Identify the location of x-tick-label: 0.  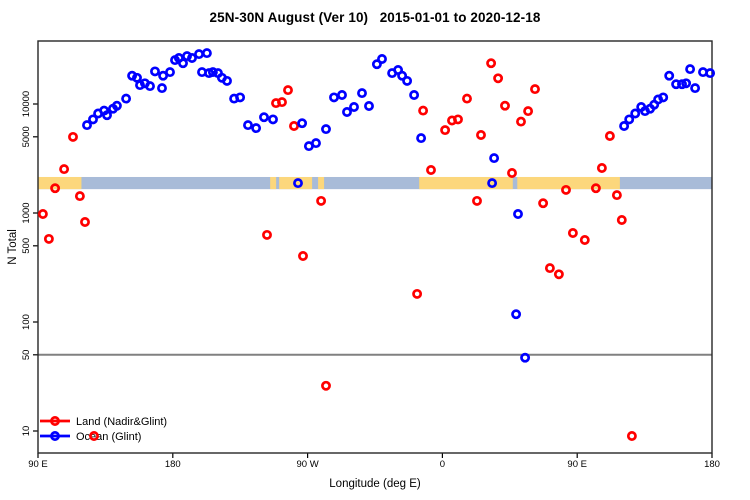
(442, 464).